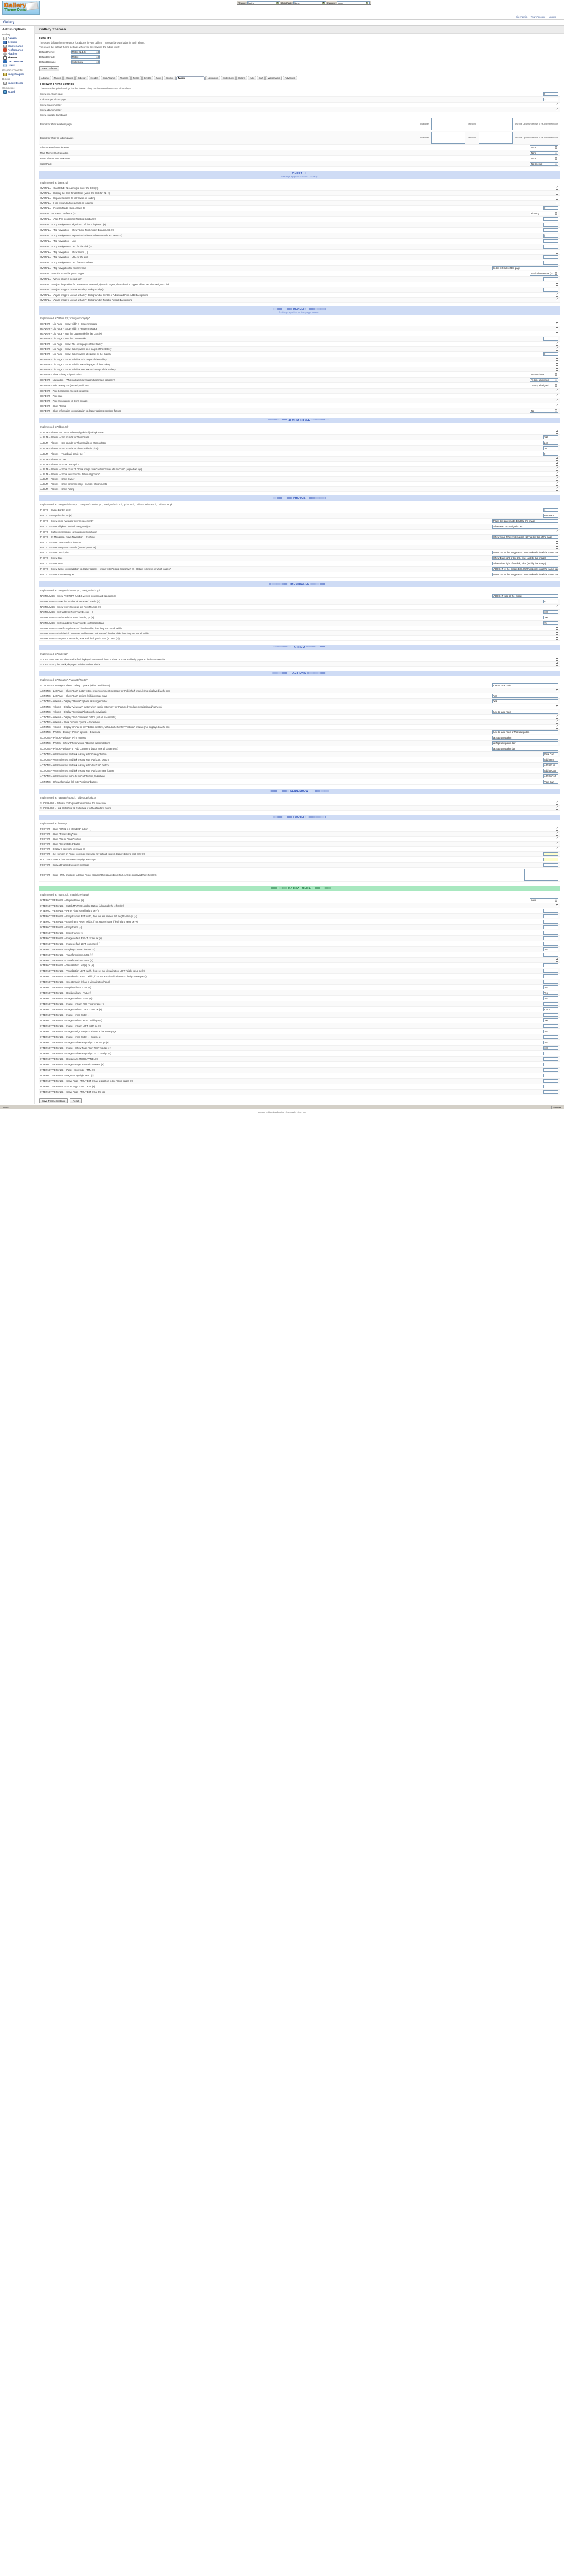 The height and width of the screenshot is (2576, 564). Describe the element at coordinates (544, 274) in the screenshot. I see `setting-select: Get / Show/Home (+) ▼` at that location.